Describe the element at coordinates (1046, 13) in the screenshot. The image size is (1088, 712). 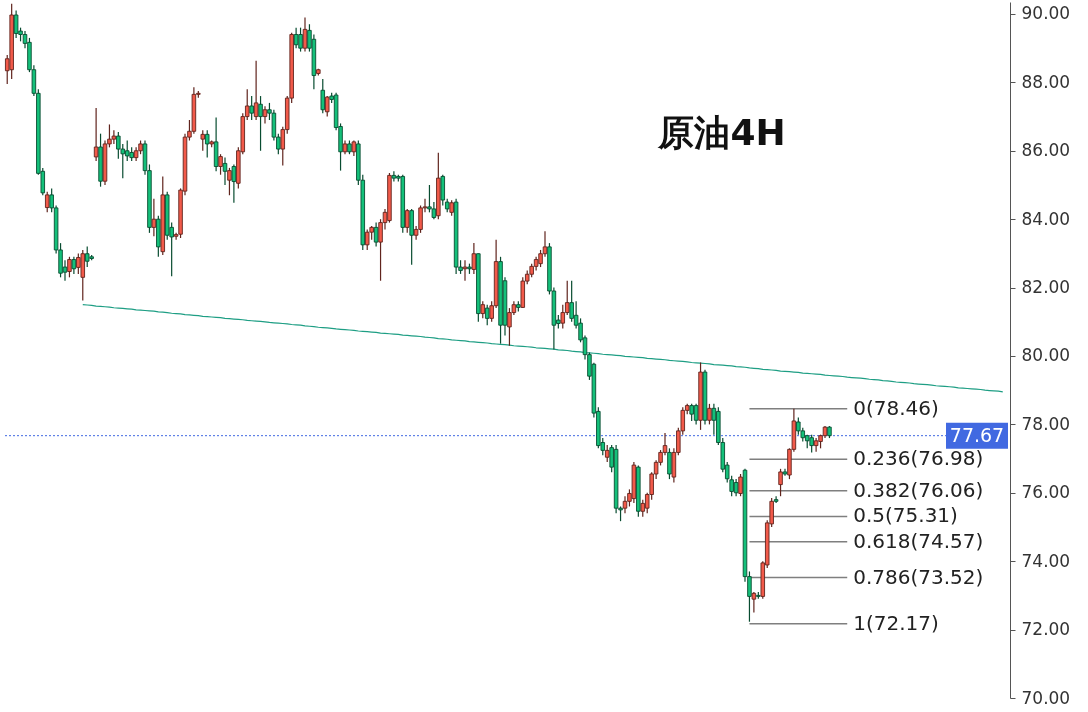
I see `y-tick-label: 90.00` at that location.